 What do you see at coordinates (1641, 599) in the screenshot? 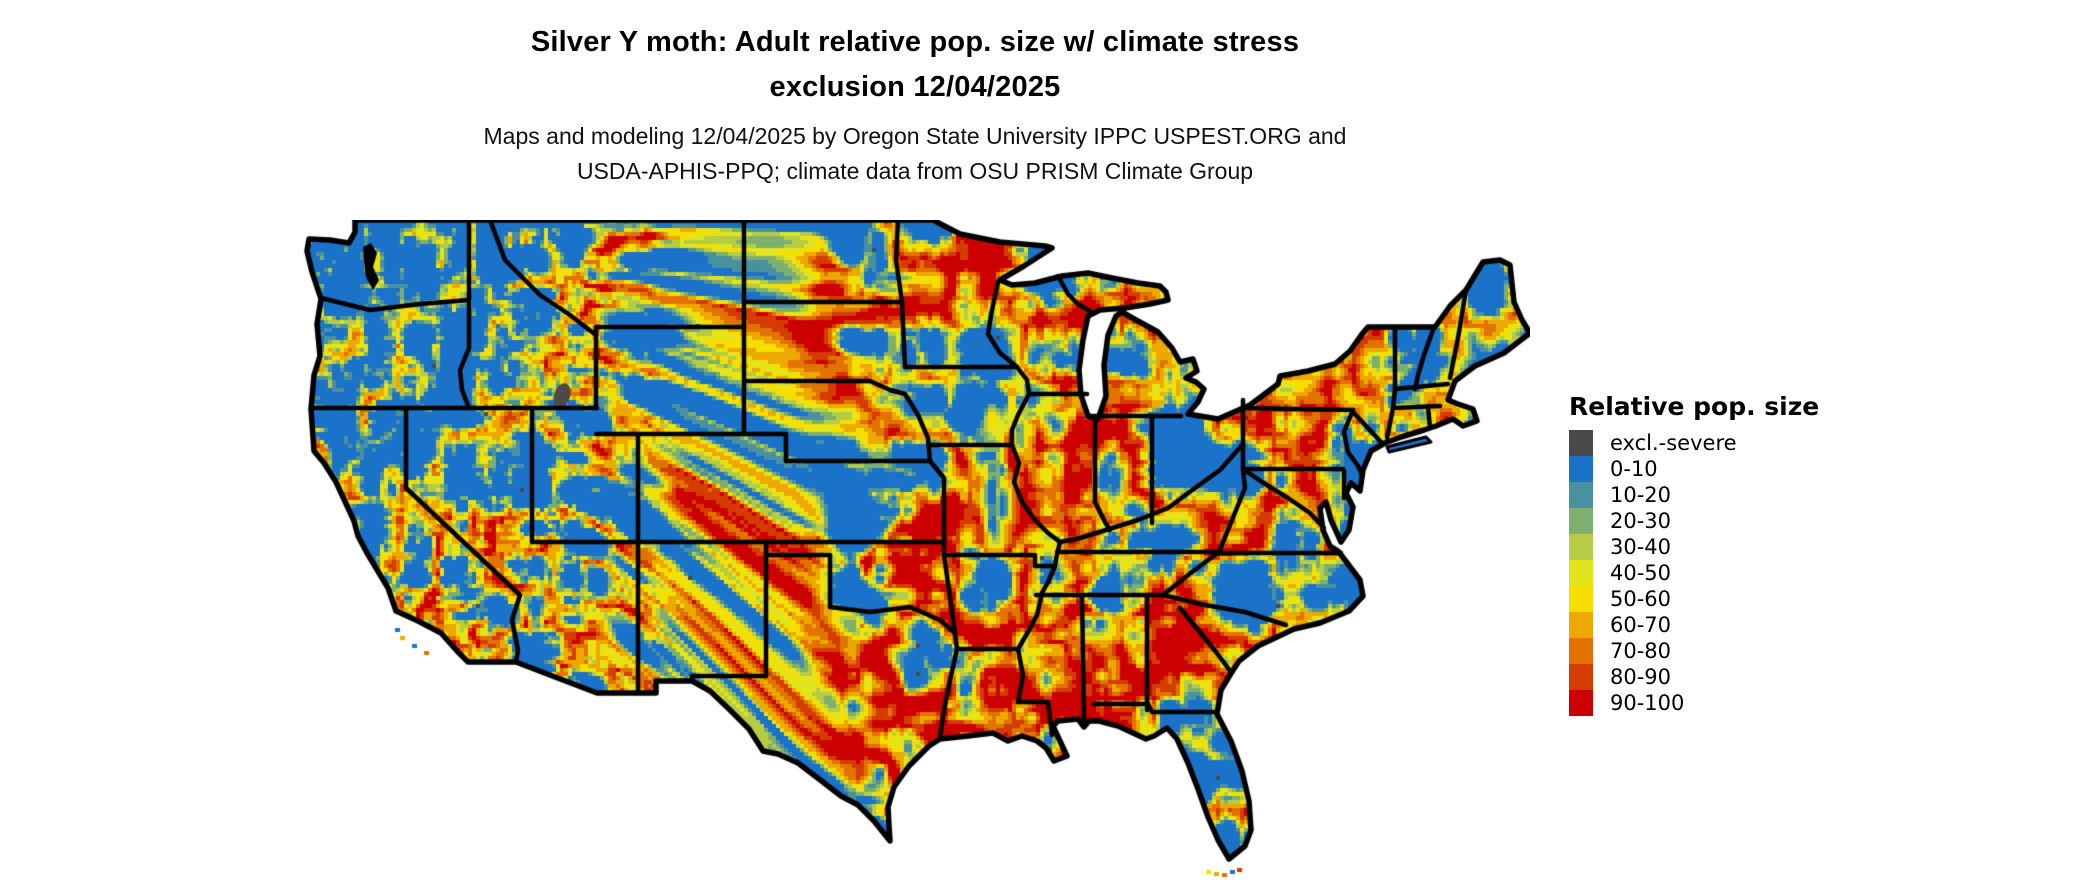
I see `legend-label: 50-60` at bounding box center [1641, 599].